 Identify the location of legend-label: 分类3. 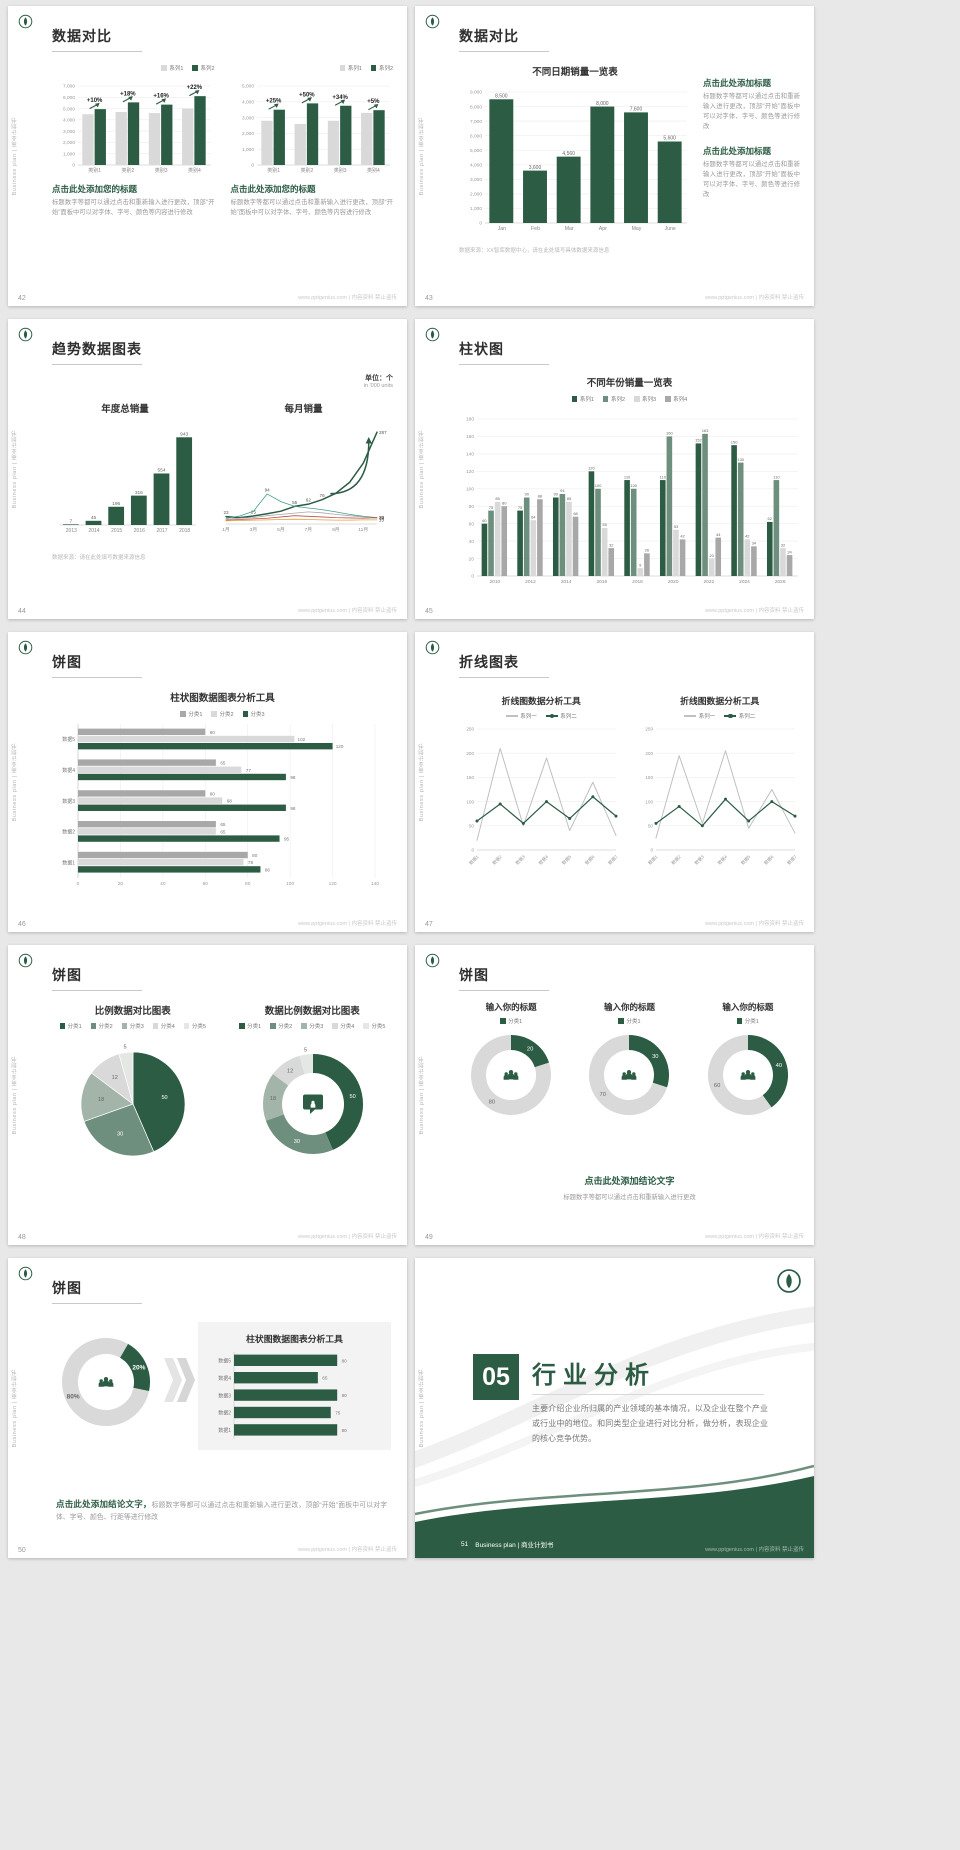
(316, 1027).